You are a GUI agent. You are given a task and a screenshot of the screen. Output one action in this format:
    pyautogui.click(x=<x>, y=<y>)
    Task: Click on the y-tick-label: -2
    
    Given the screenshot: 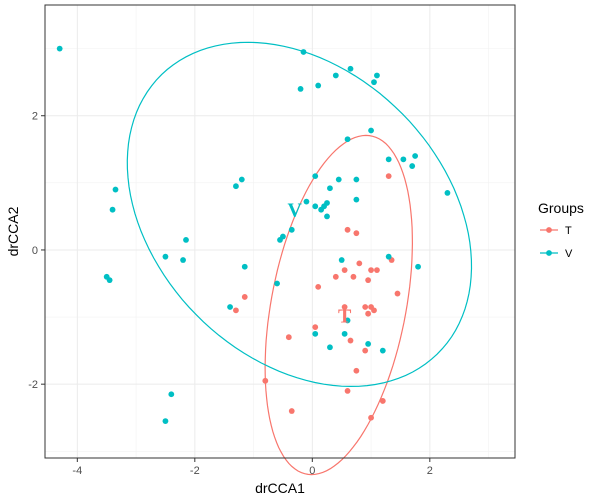 What is the action you would take?
    pyautogui.click(x=33, y=385)
    